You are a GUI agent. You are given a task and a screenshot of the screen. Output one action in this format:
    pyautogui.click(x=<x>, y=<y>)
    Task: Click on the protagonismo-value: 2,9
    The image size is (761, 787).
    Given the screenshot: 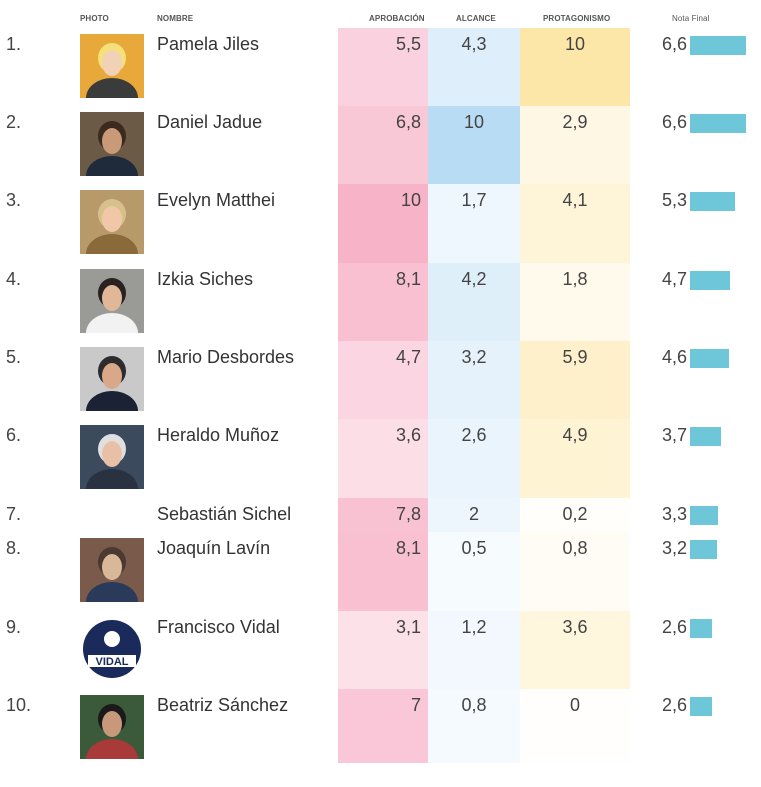 What is the action you would take?
    pyautogui.click(x=575, y=122)
    